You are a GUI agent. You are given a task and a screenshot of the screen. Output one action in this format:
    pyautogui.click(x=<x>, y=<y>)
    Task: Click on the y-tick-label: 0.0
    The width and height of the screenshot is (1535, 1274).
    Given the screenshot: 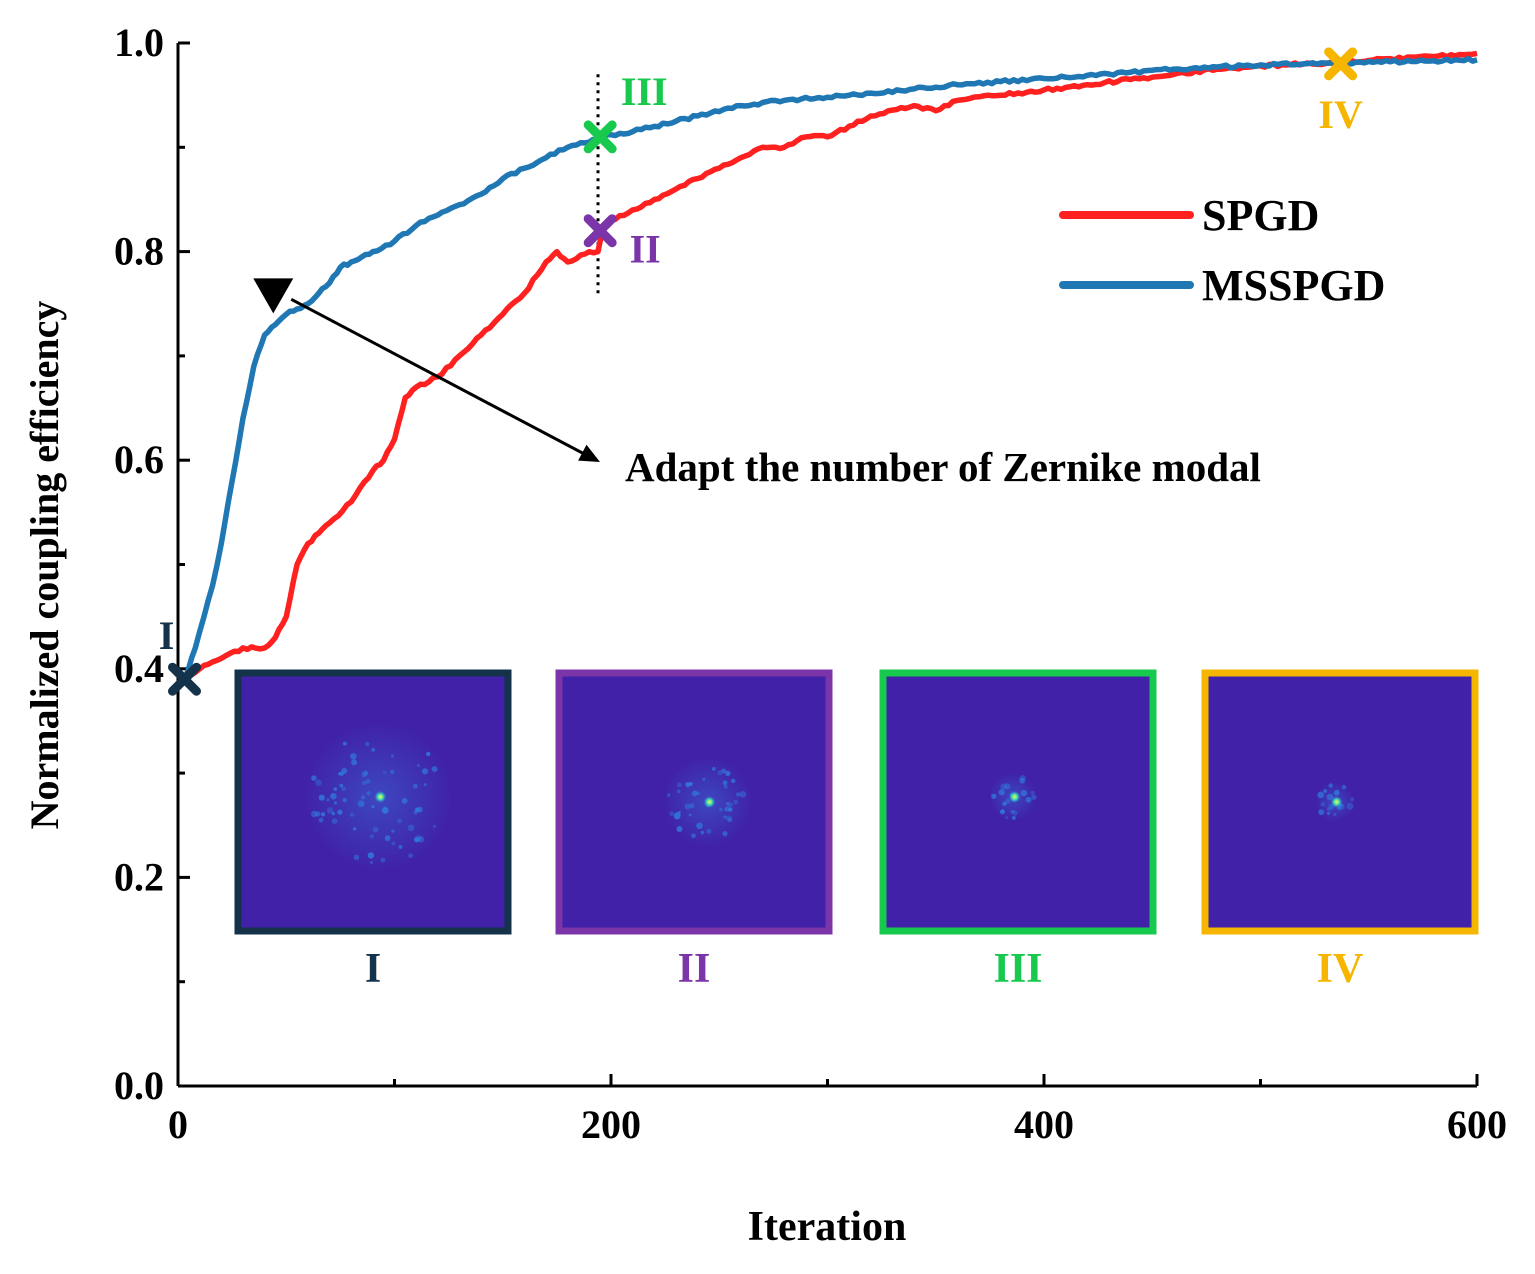 What is the action you would take?
    pyautogui.click(x=139, y=1085)
    